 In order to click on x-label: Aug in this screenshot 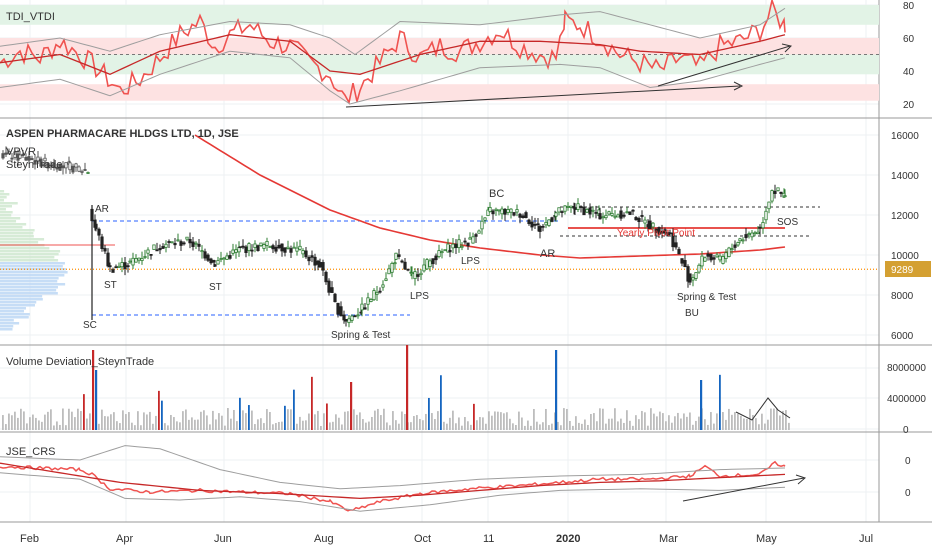, I will do `click(324, 539)`.